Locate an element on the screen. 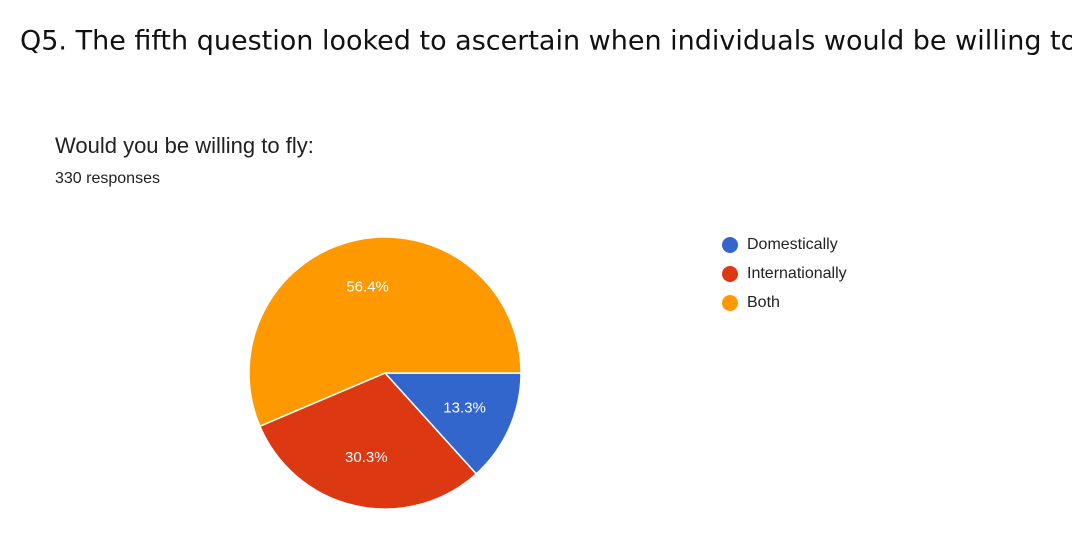 Image resolution: width=1072 pixels, height=546 pixels. chart-title: Would you be willing to fly: is located at coordinates (184, 145).